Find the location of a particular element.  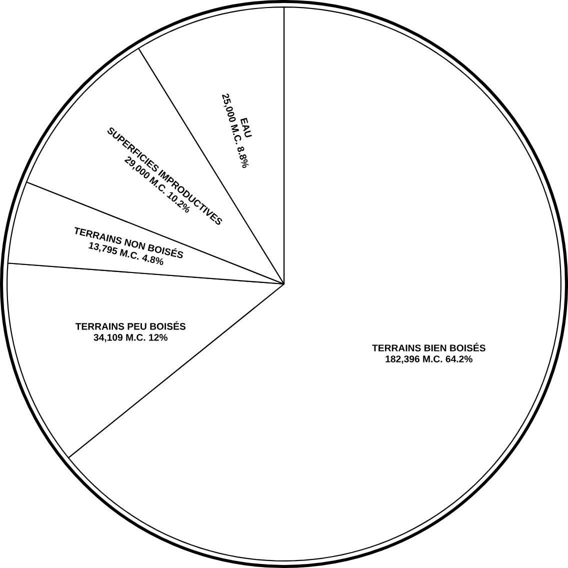

data-label: 34,109 M.C. 12% is located at coordinates (131, 338).